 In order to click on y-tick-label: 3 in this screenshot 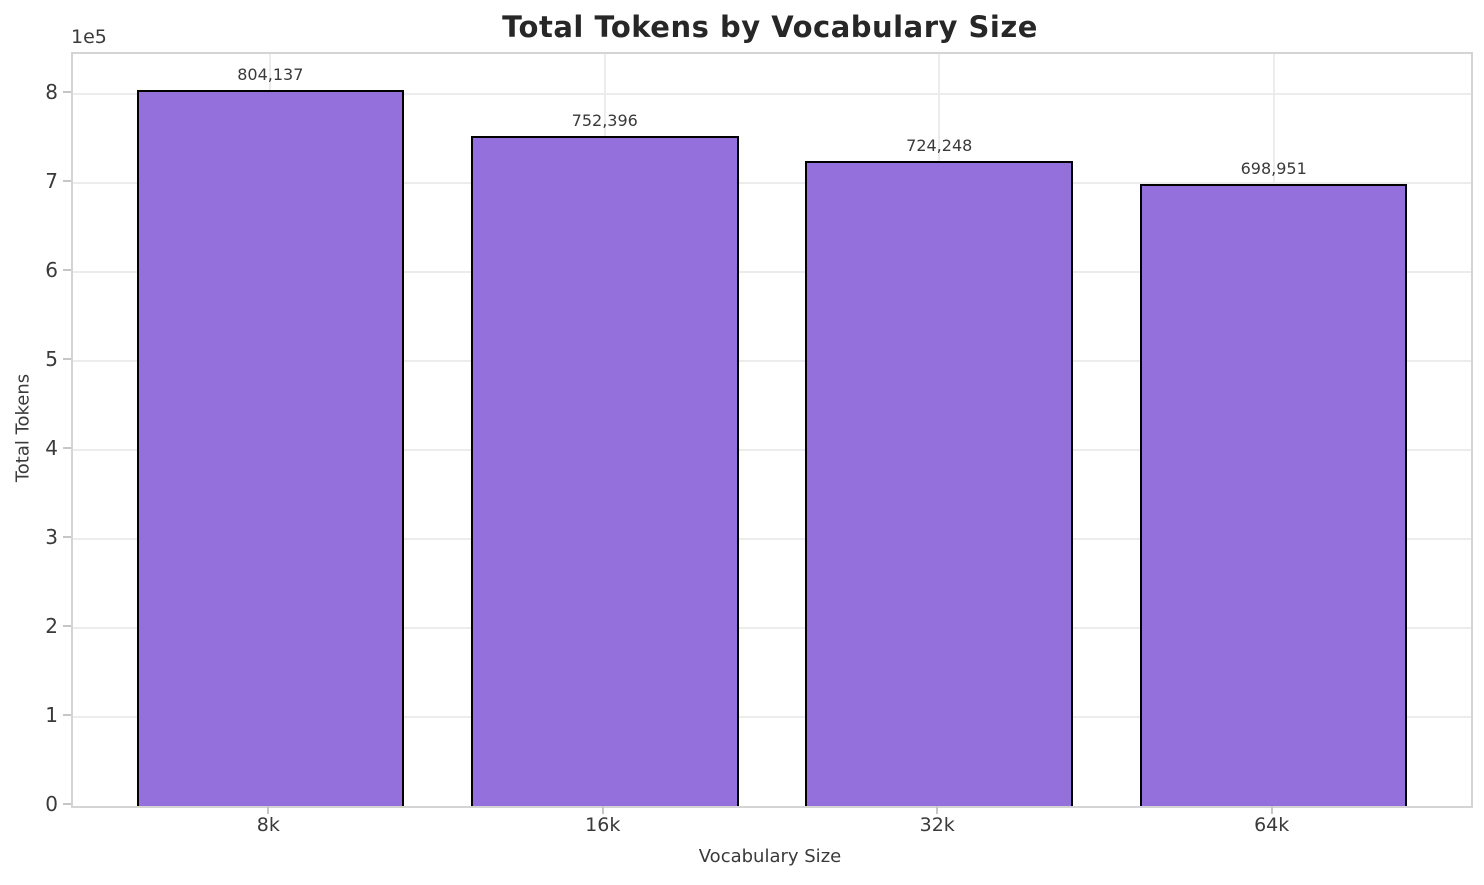, I will do `click(51, 537)`.